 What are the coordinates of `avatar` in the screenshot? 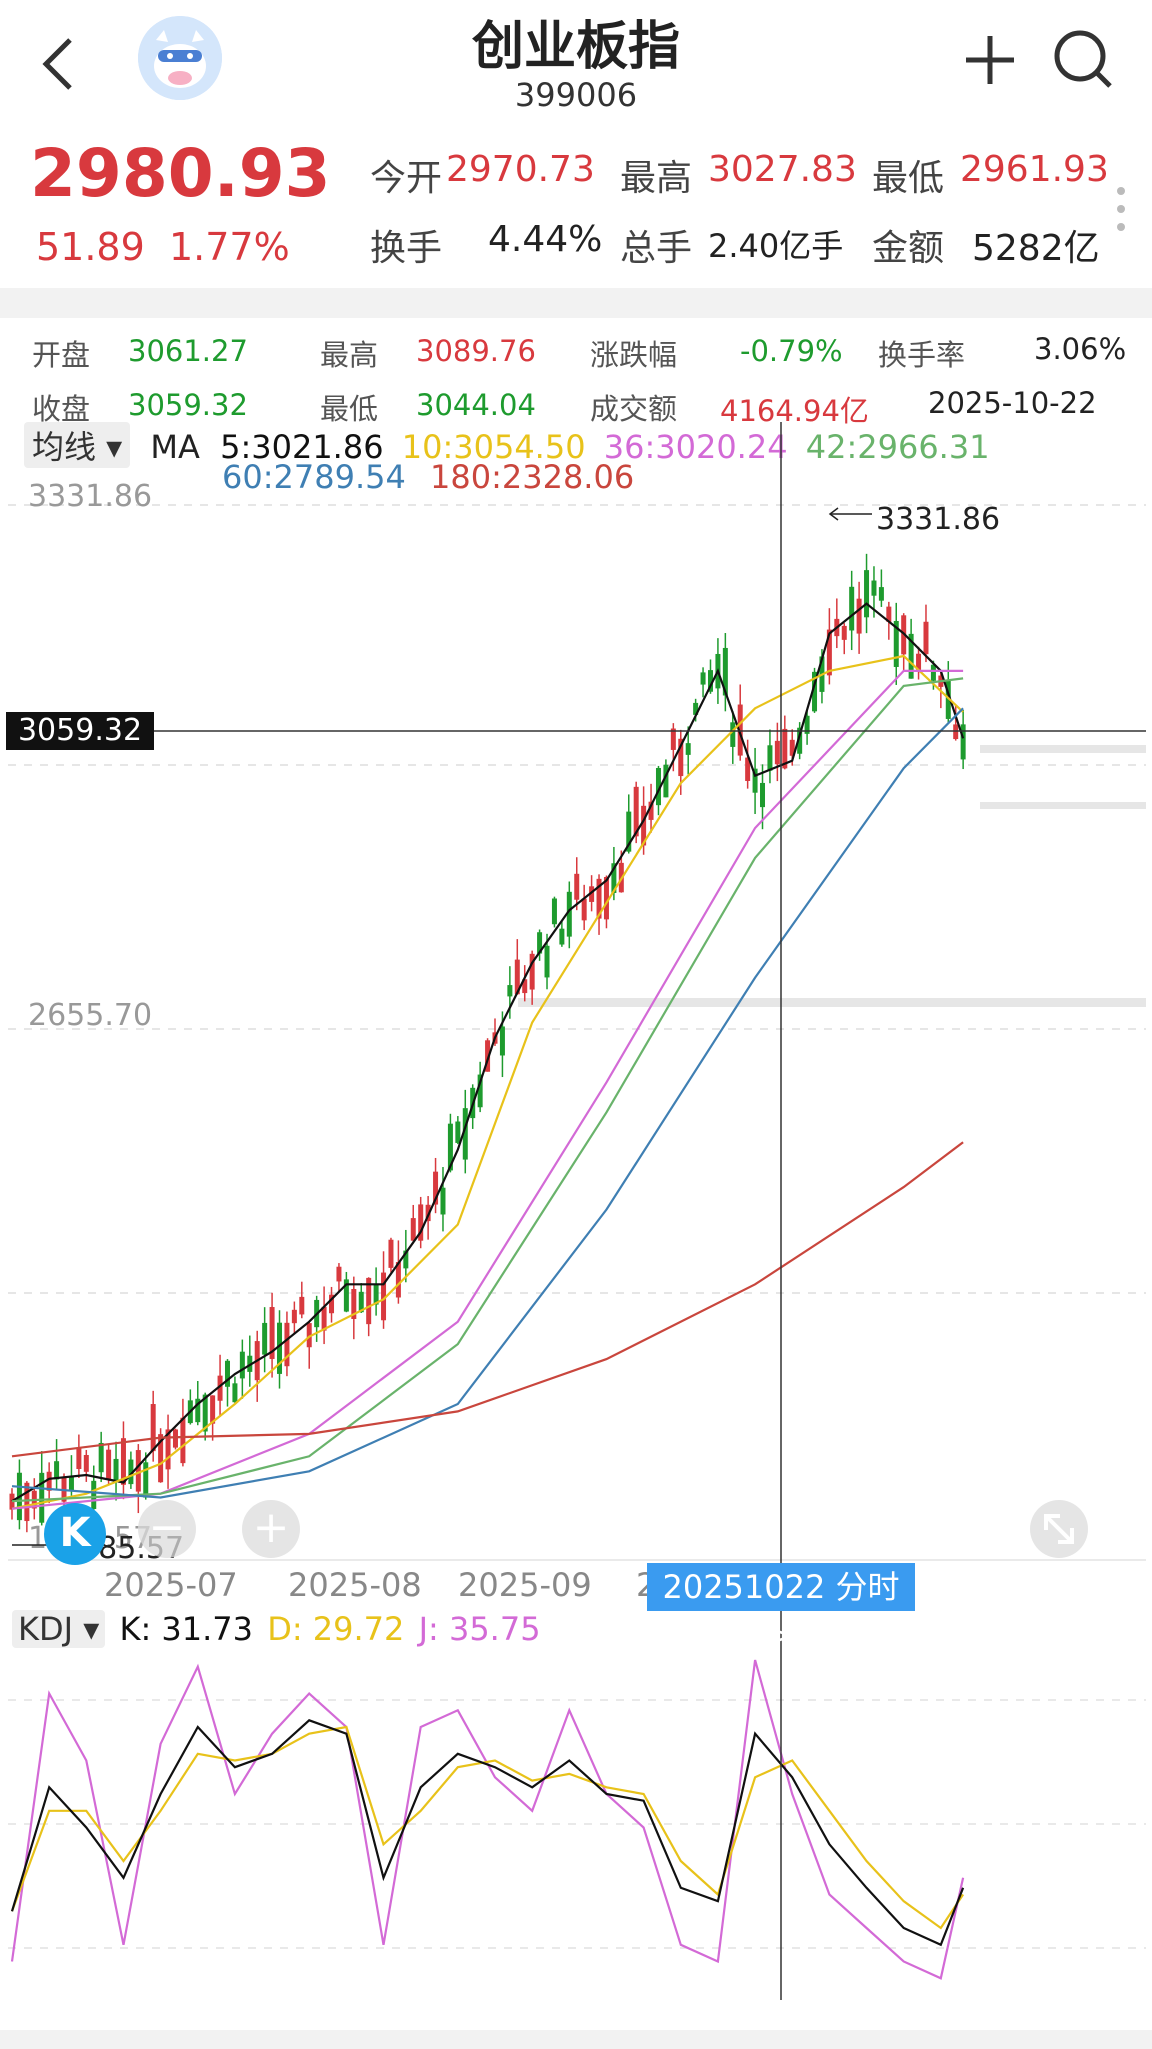 It's located at (180, 58).